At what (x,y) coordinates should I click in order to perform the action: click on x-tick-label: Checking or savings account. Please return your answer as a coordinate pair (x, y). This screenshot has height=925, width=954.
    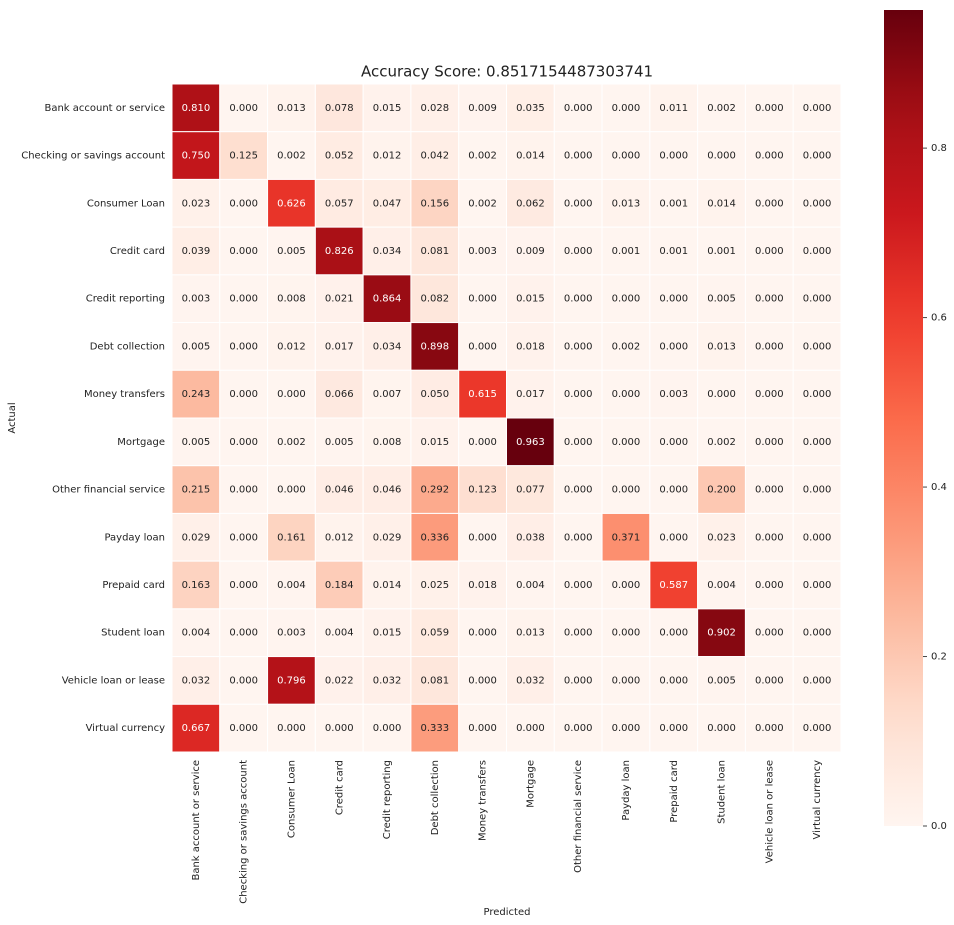
    Looking at the image, I should click on (244, 832).